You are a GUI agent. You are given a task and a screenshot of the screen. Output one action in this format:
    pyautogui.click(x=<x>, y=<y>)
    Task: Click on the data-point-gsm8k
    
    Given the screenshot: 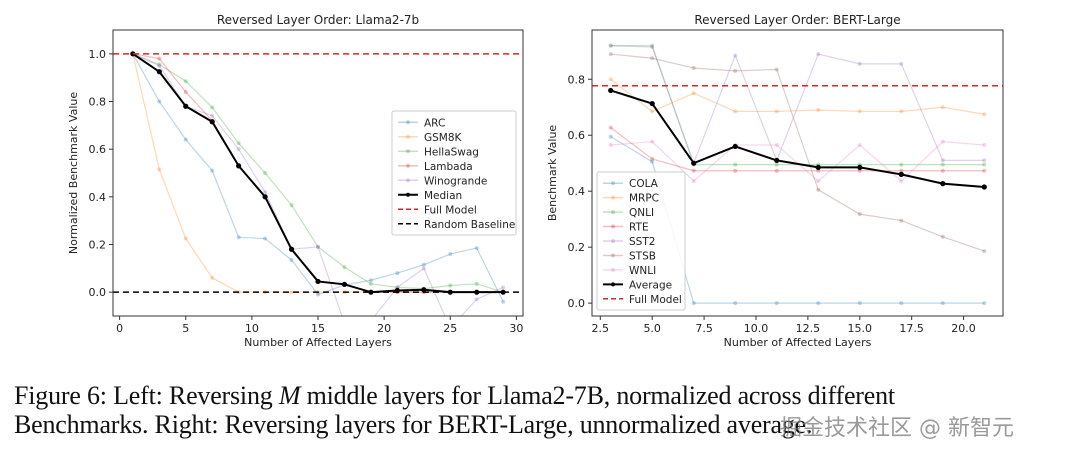 What is the action you would take?
    pyautogui.click(x=291, y=292)
    